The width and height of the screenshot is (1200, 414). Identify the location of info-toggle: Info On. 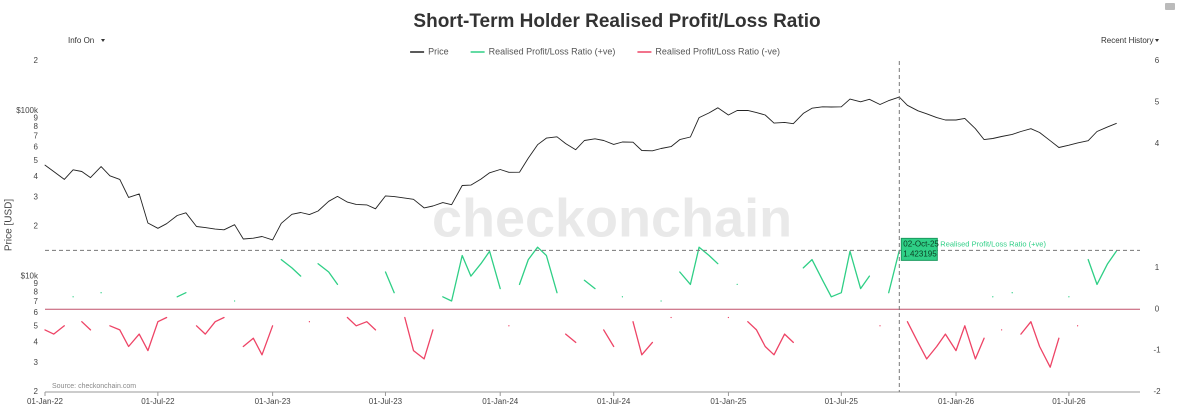
(81, 40).